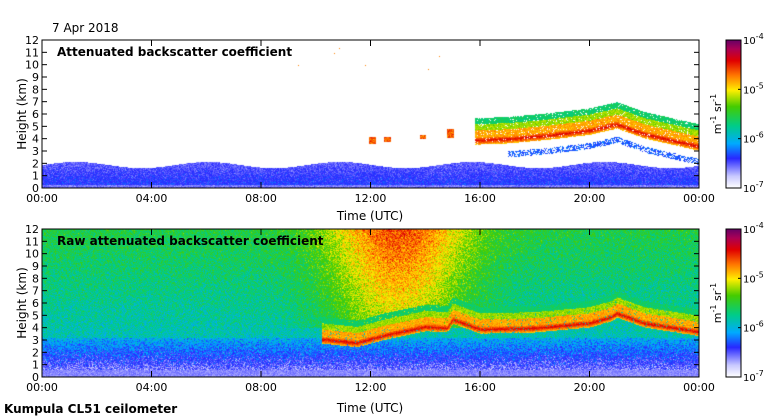 The image size is (780, 420). What do you see at coordinates (22, 302) in the screenshot?
I see `y-axis-label-raw: Height (km)` at bounding box center [22, 302].